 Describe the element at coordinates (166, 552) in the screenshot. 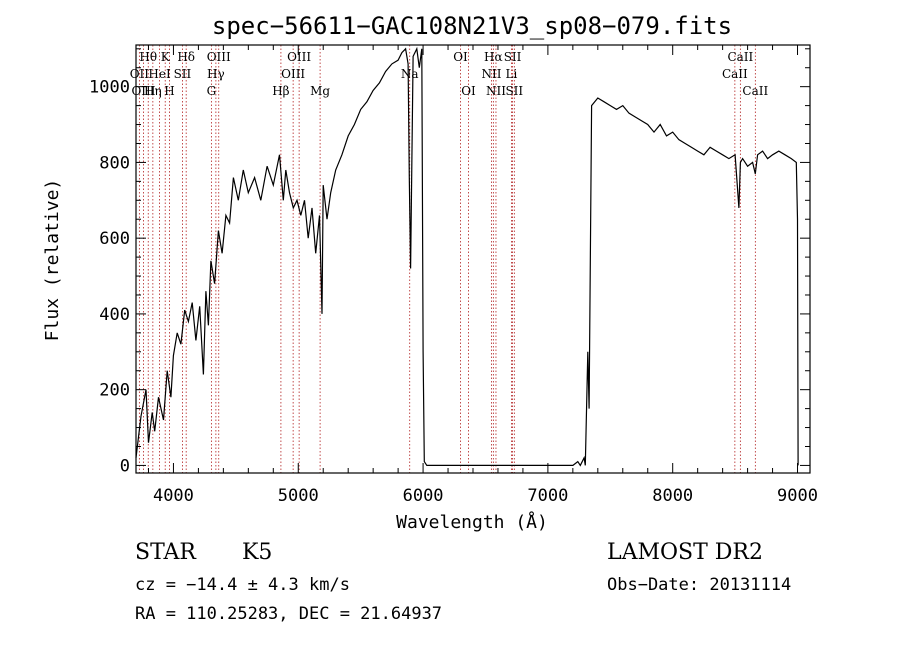

I see `object-class: STAR` at that location.